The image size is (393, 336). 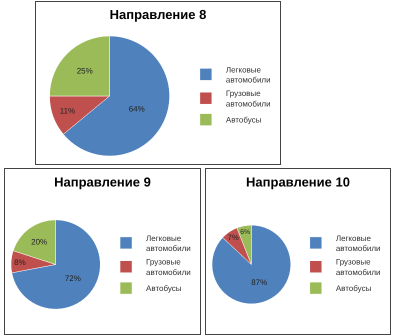 I want to click on data-label: 72%, so click(x=72, y=279).